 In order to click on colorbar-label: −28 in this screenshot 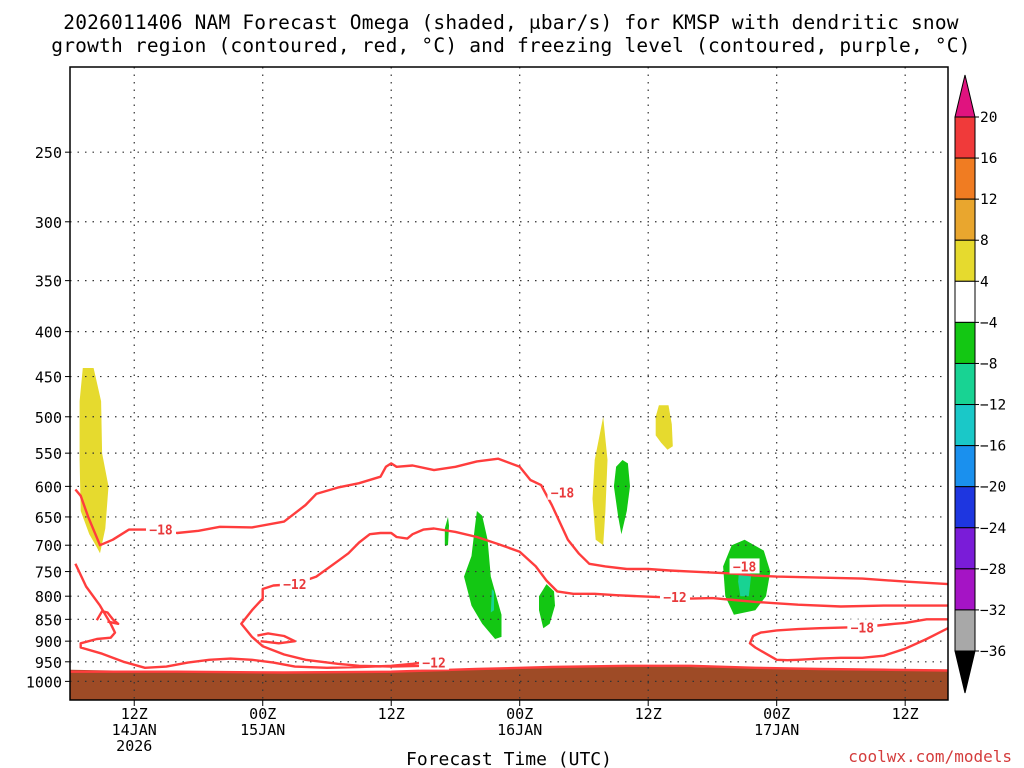, I will do `click(993, 570)`.